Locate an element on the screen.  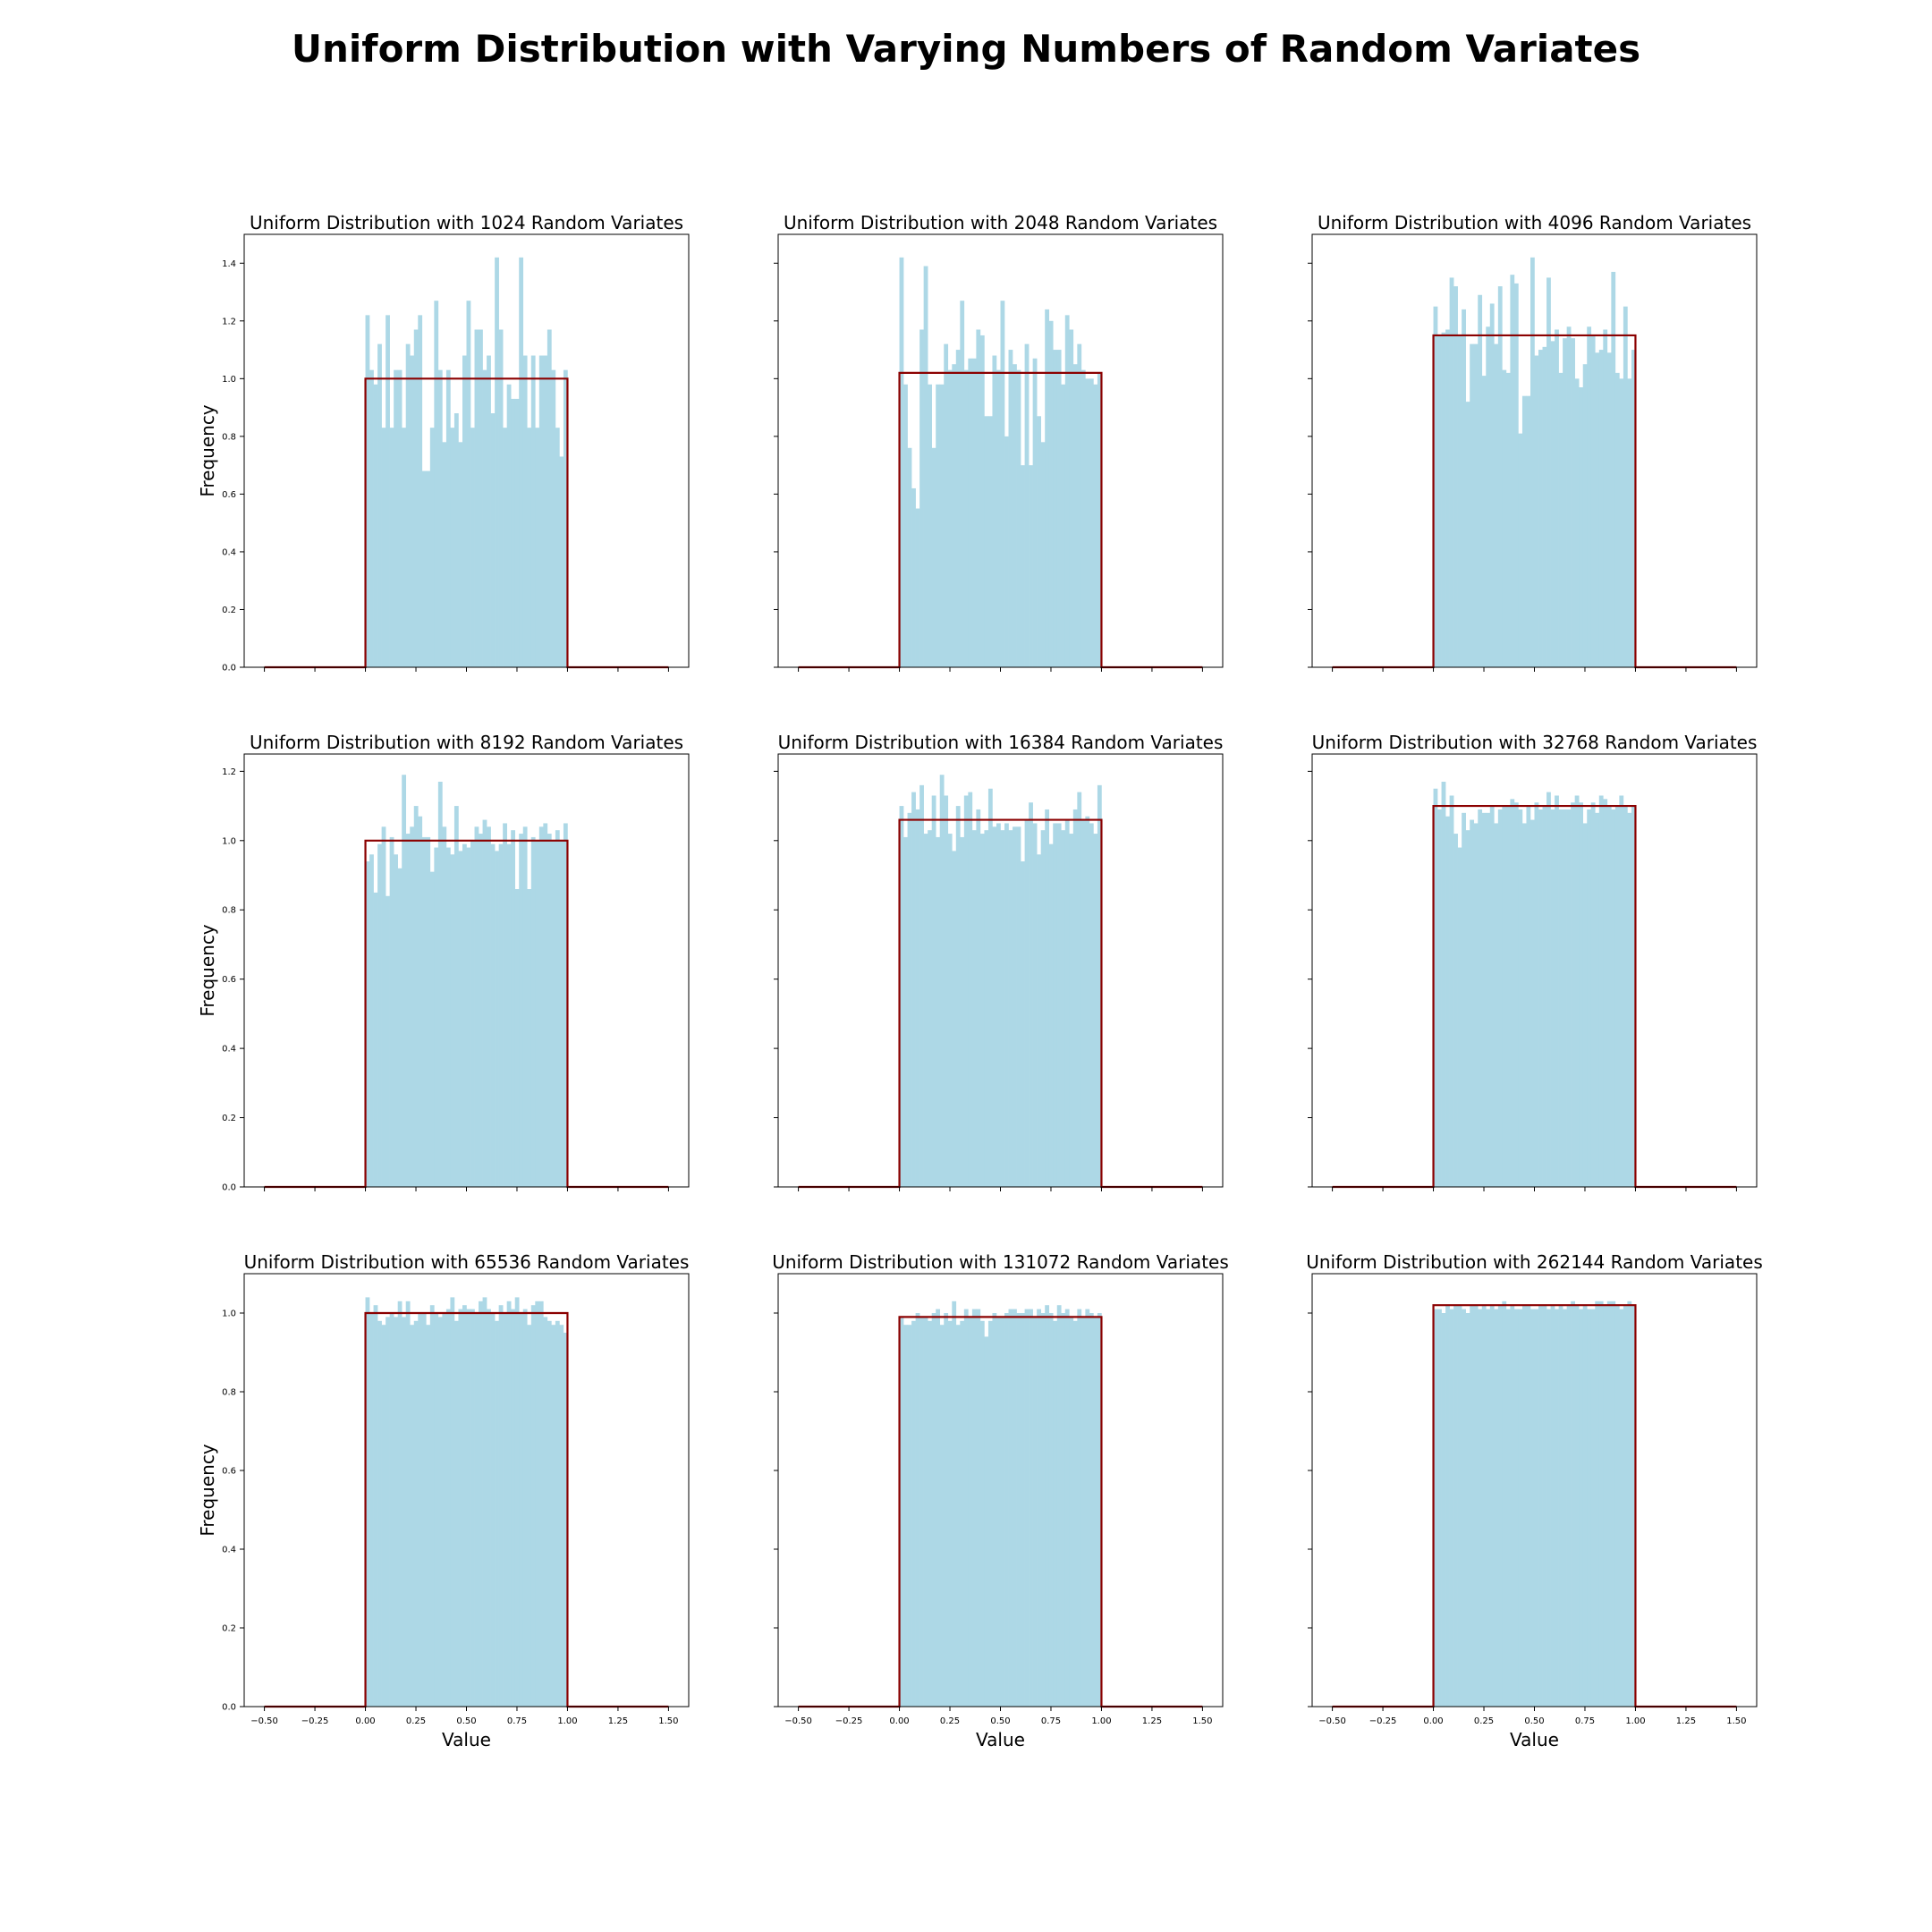
x-tick-label: 0.25 is located at coordinates (1484, 1721).